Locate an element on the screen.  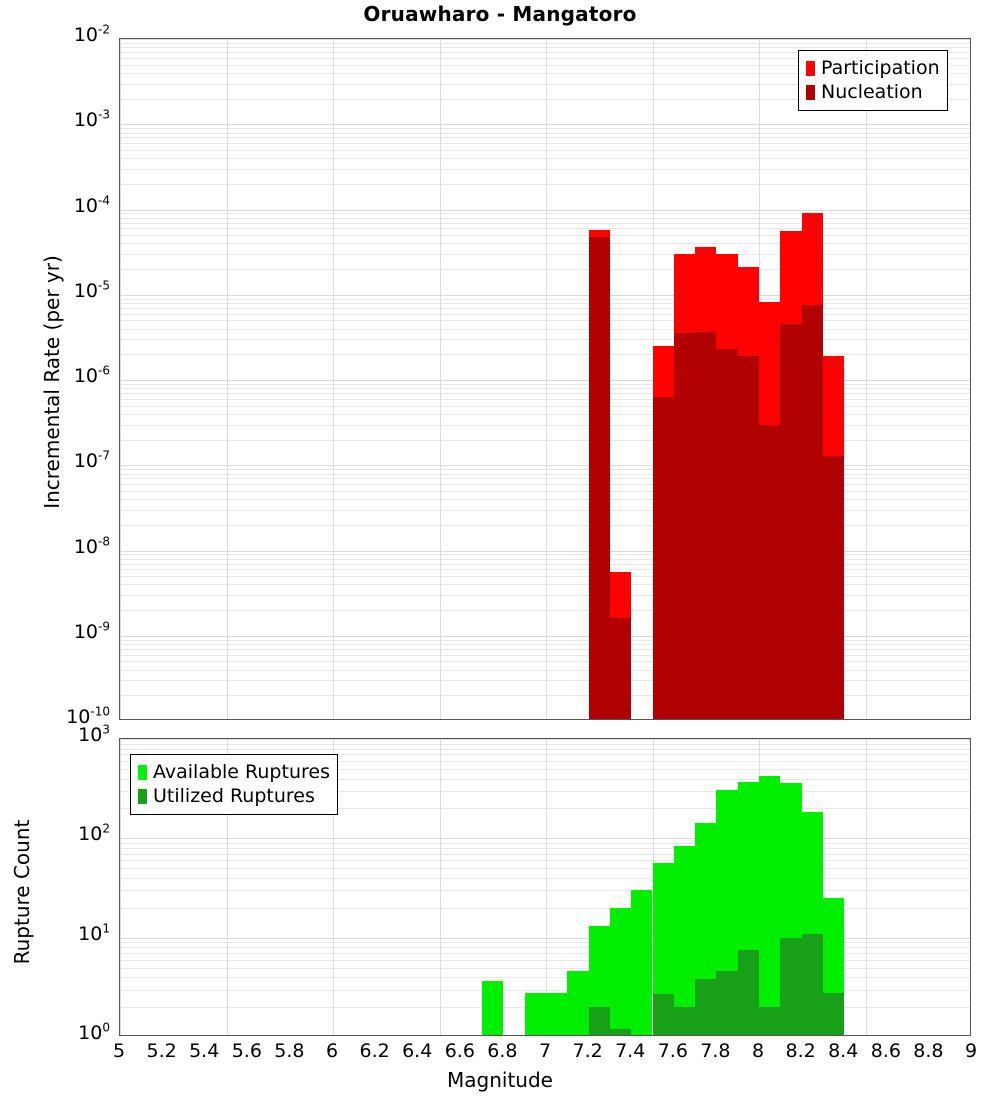
x-tick-label: 5.8 is located at coordinates (289, 1051).